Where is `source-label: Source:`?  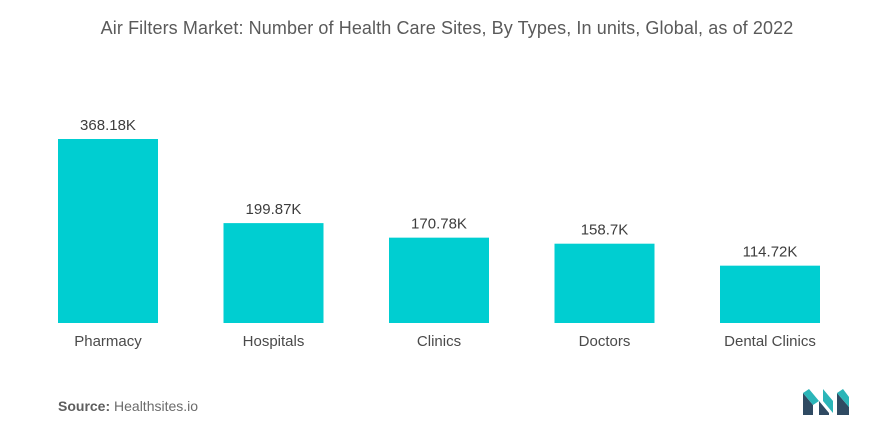 source-label: Source: is located at coordinates (84, 406).